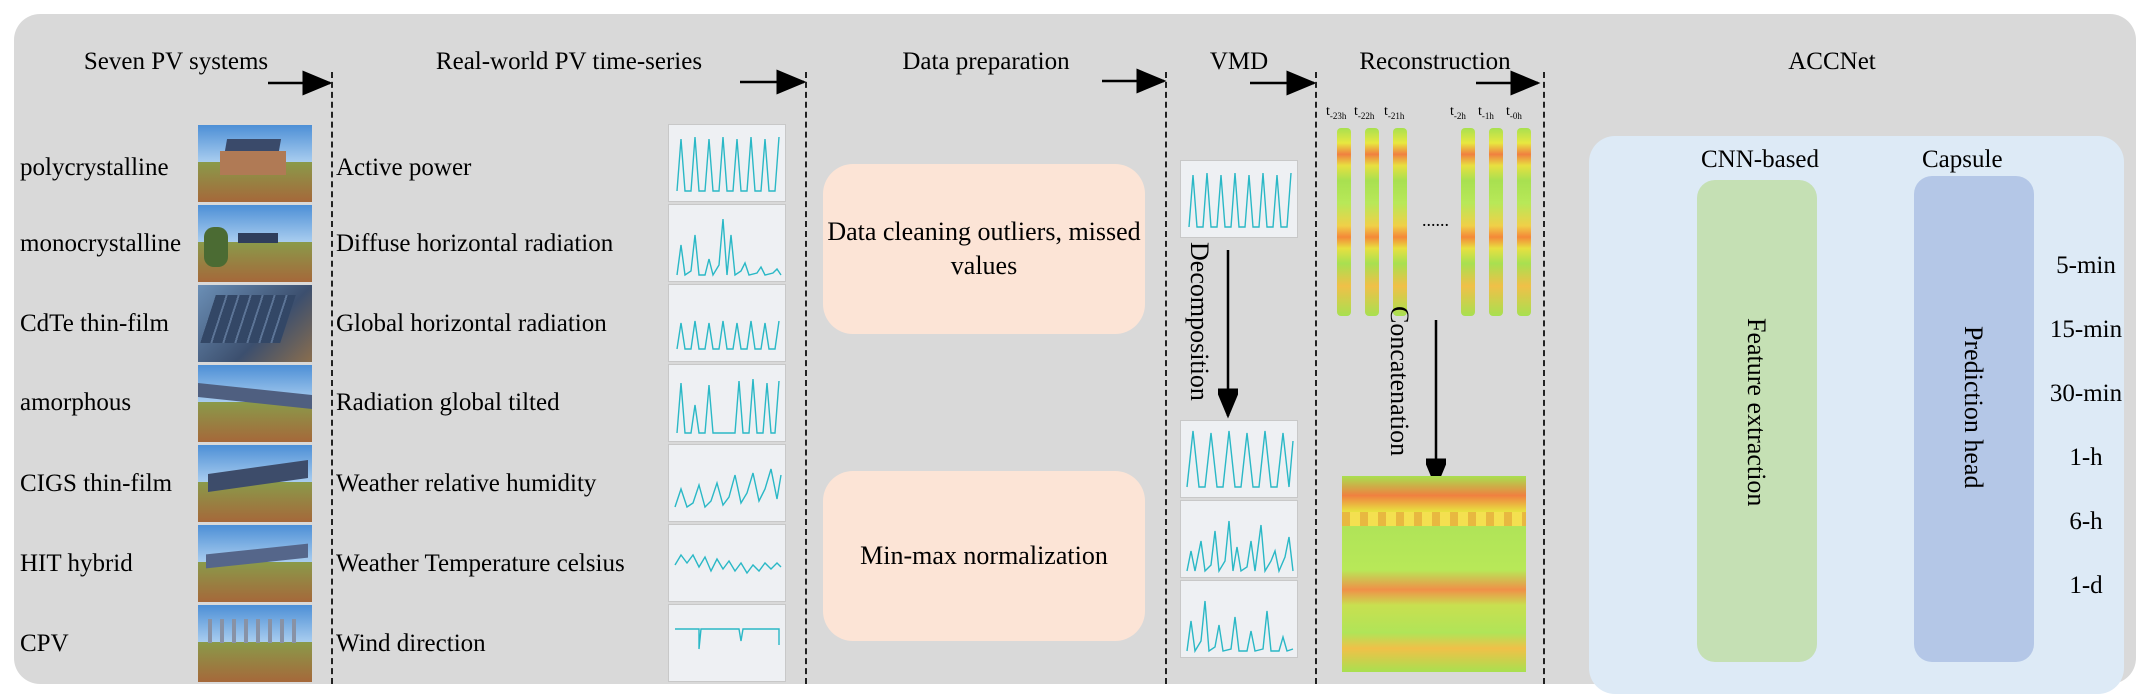 This screenshot has width=2150, height=698. Describe the element at coordinates (1336, 112) in the screenshot. I see `time-step-label: t-23h` at that location.